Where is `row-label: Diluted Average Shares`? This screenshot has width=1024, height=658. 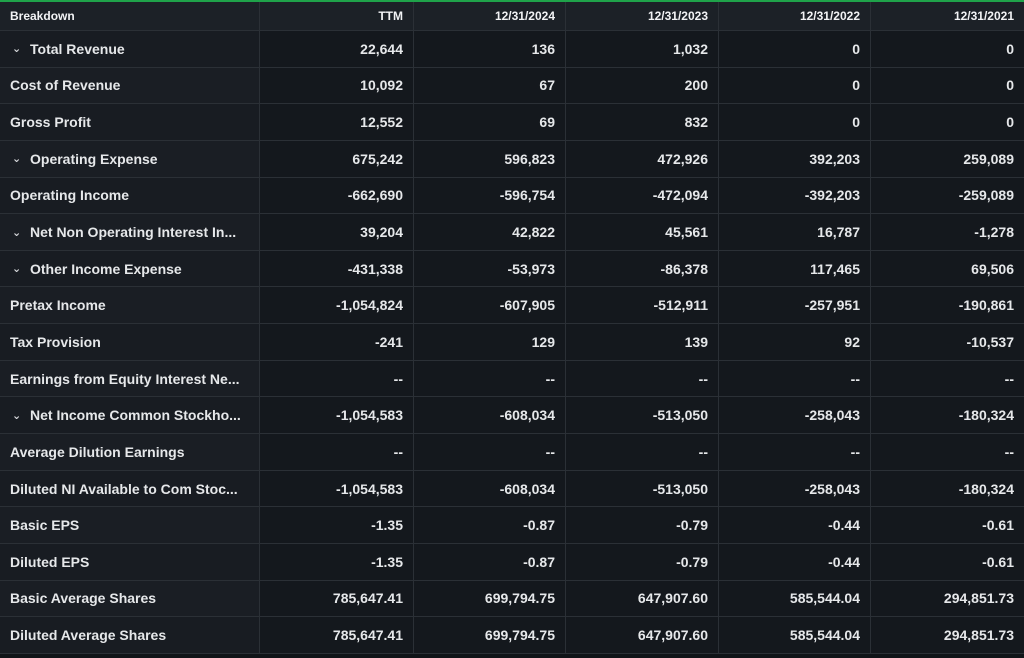
row-label: Diluted Average Shares is located at coordinates (88, 635).